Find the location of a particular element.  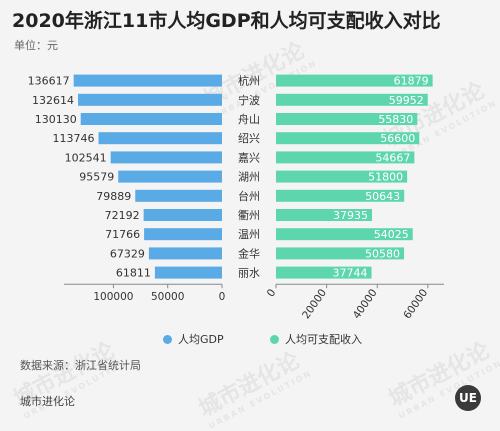

tick-label-gdp-1: 50000 is located at coordinates (167, 297).